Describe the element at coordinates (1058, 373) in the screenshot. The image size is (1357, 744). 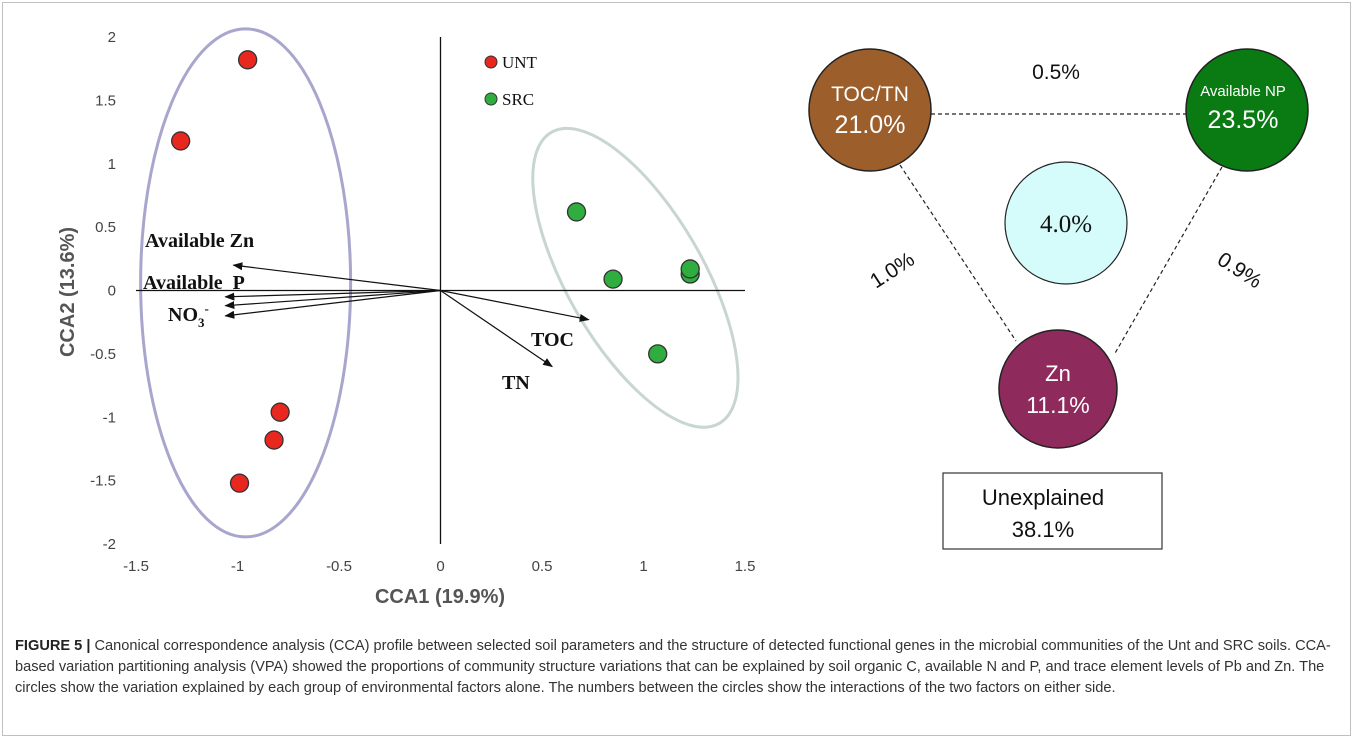
I see `circle-zn-name: Zn` at that location.